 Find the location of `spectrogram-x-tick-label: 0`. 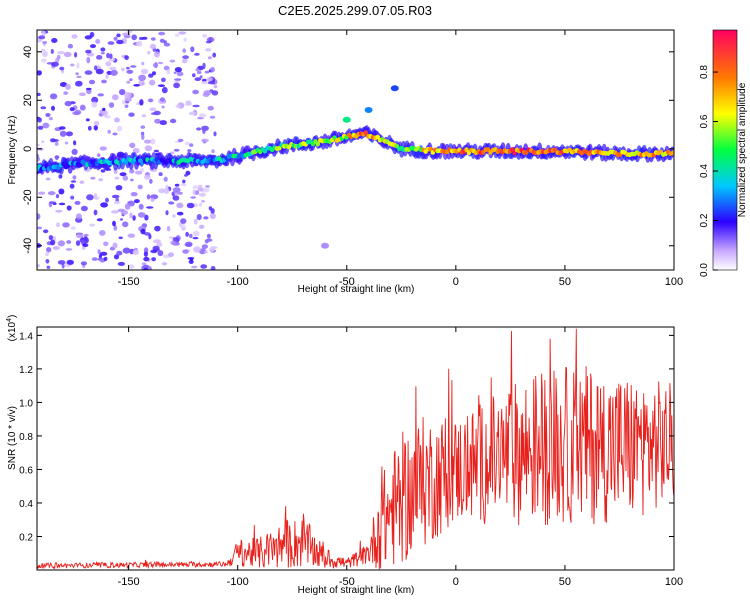

spectrogram-x-tick-label: 0 is located at coordinates (456, 282).